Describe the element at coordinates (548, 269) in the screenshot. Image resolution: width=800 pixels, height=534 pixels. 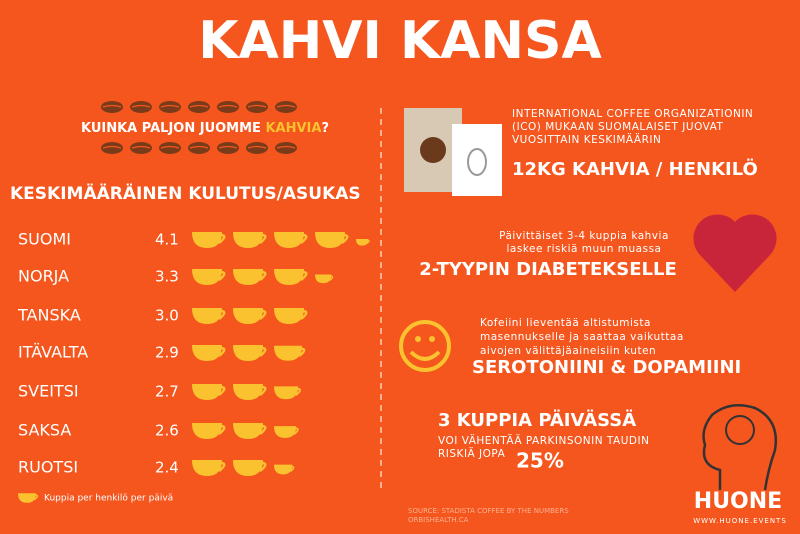
I see `fact-headline: 2-TYYPIN DIABETEKSELLE` at that location.